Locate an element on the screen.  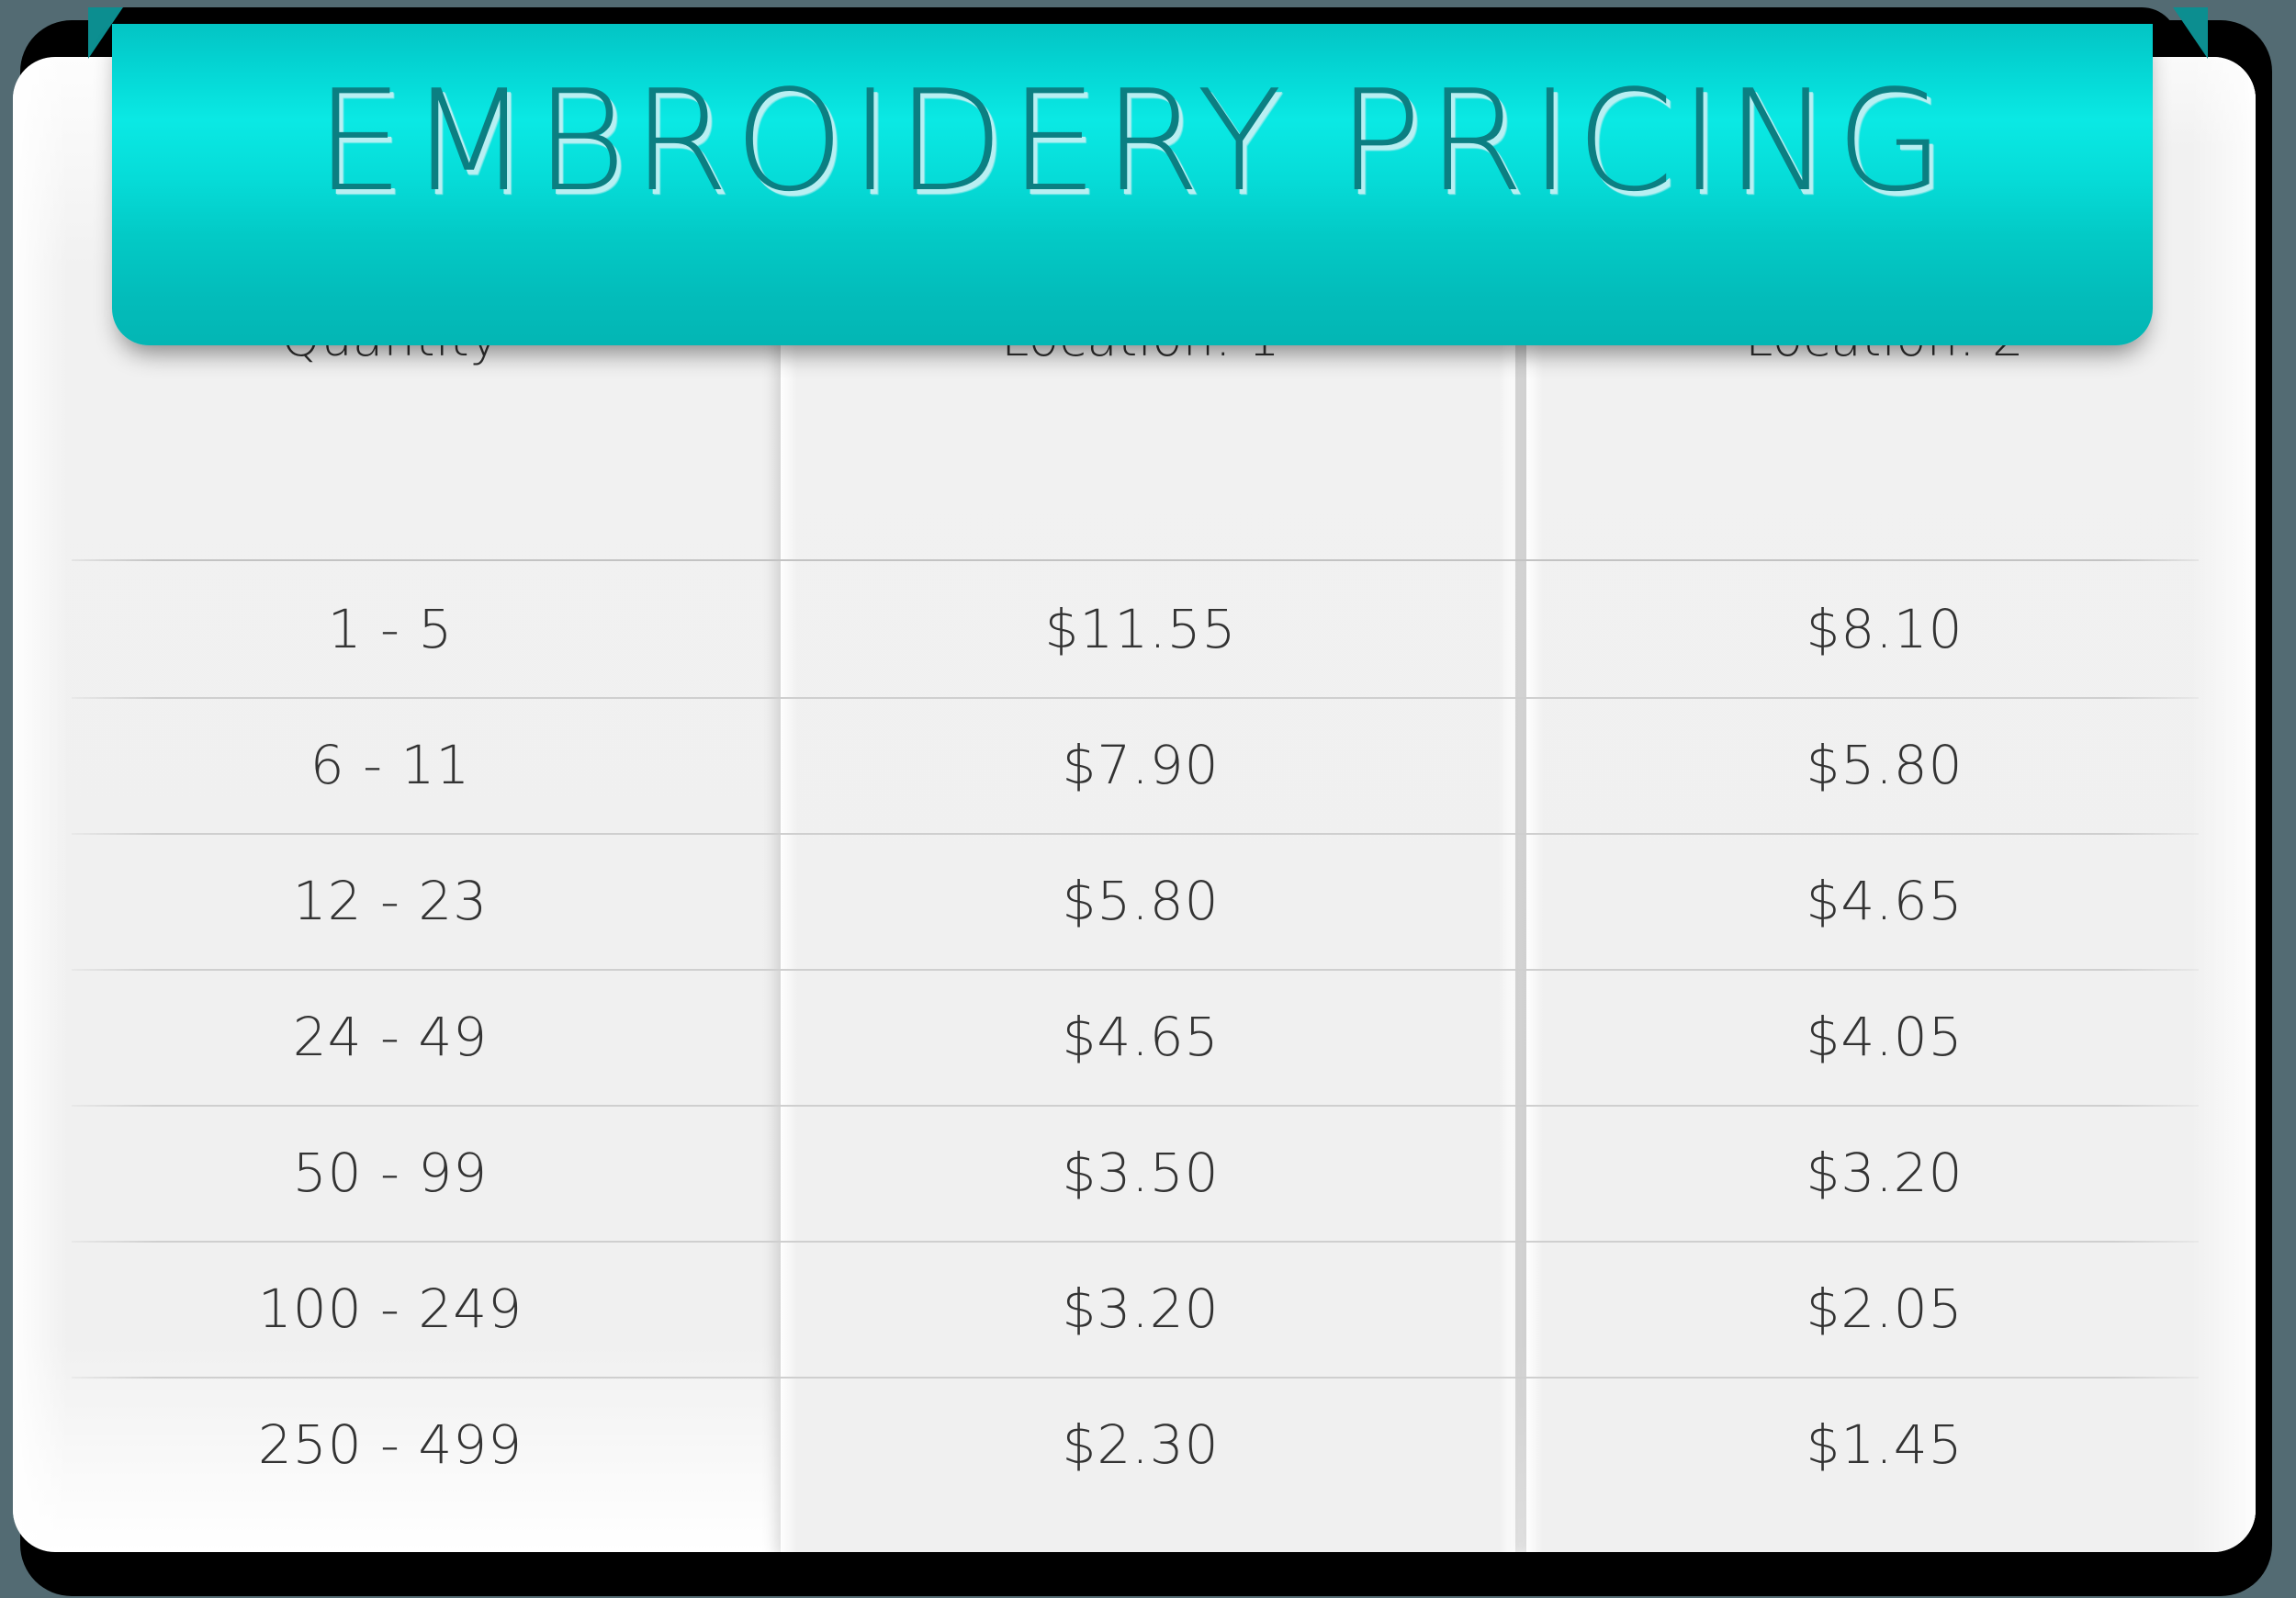
table-row: 1 - 5 $11.55 $8.10 is located at coordinates (1134, 629).